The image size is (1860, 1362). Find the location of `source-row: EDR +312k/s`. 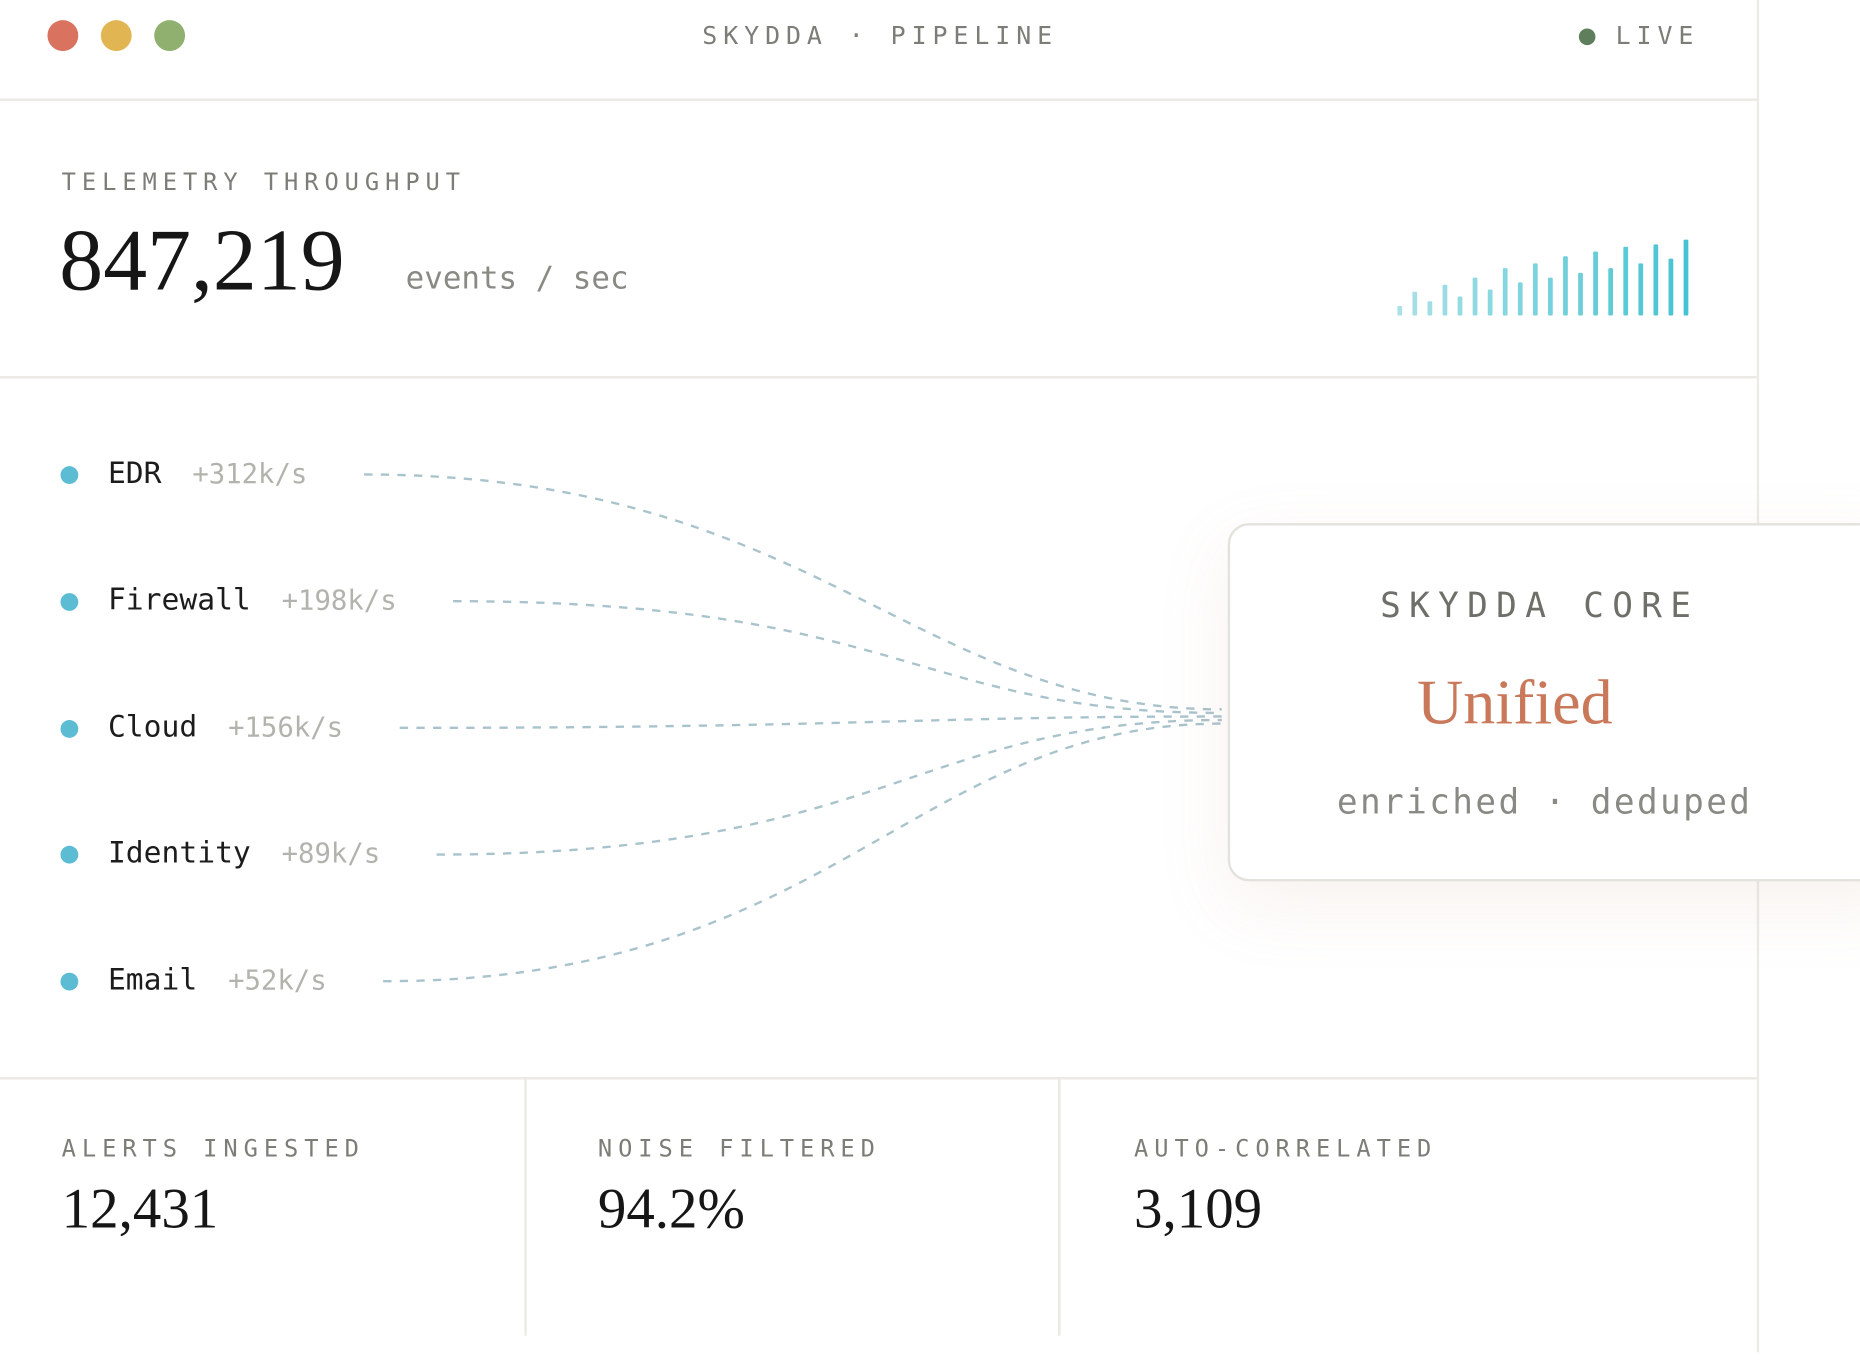

source-row: EDR +312k/s is located at coordinates (207, 473).